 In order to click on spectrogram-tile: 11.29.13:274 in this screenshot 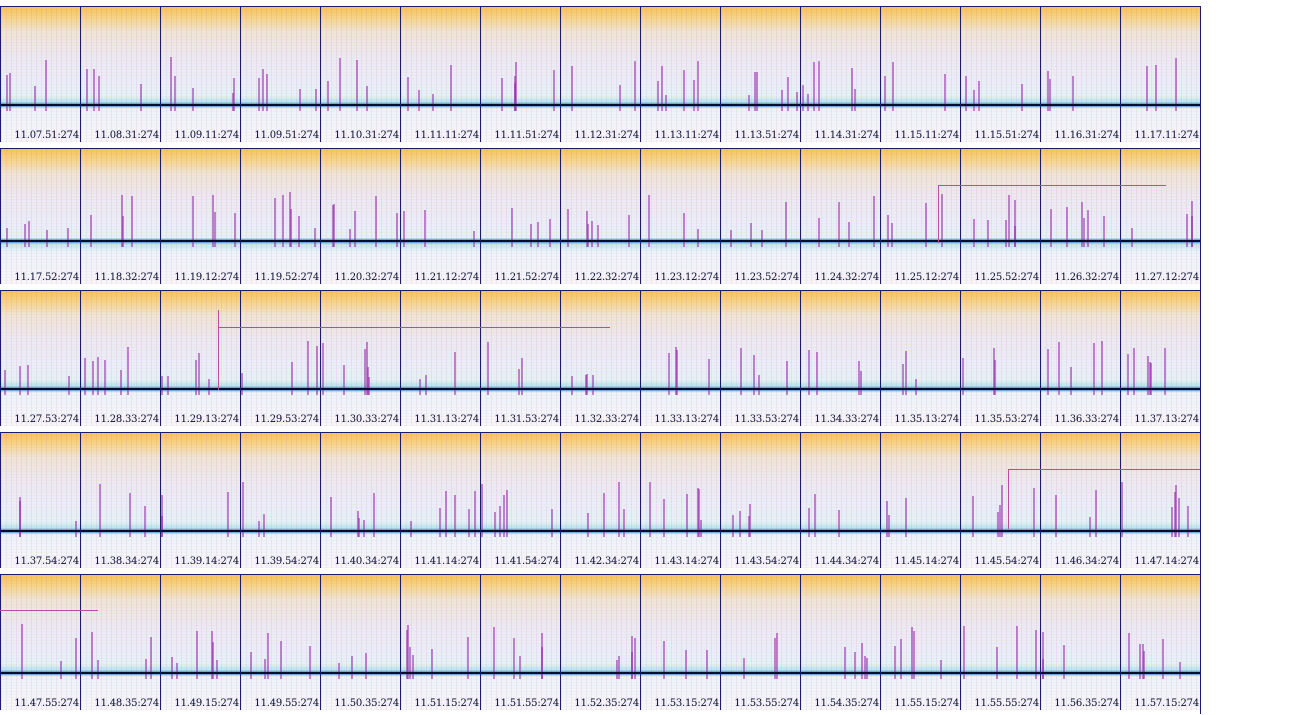, I will do `click(200, 358)`.